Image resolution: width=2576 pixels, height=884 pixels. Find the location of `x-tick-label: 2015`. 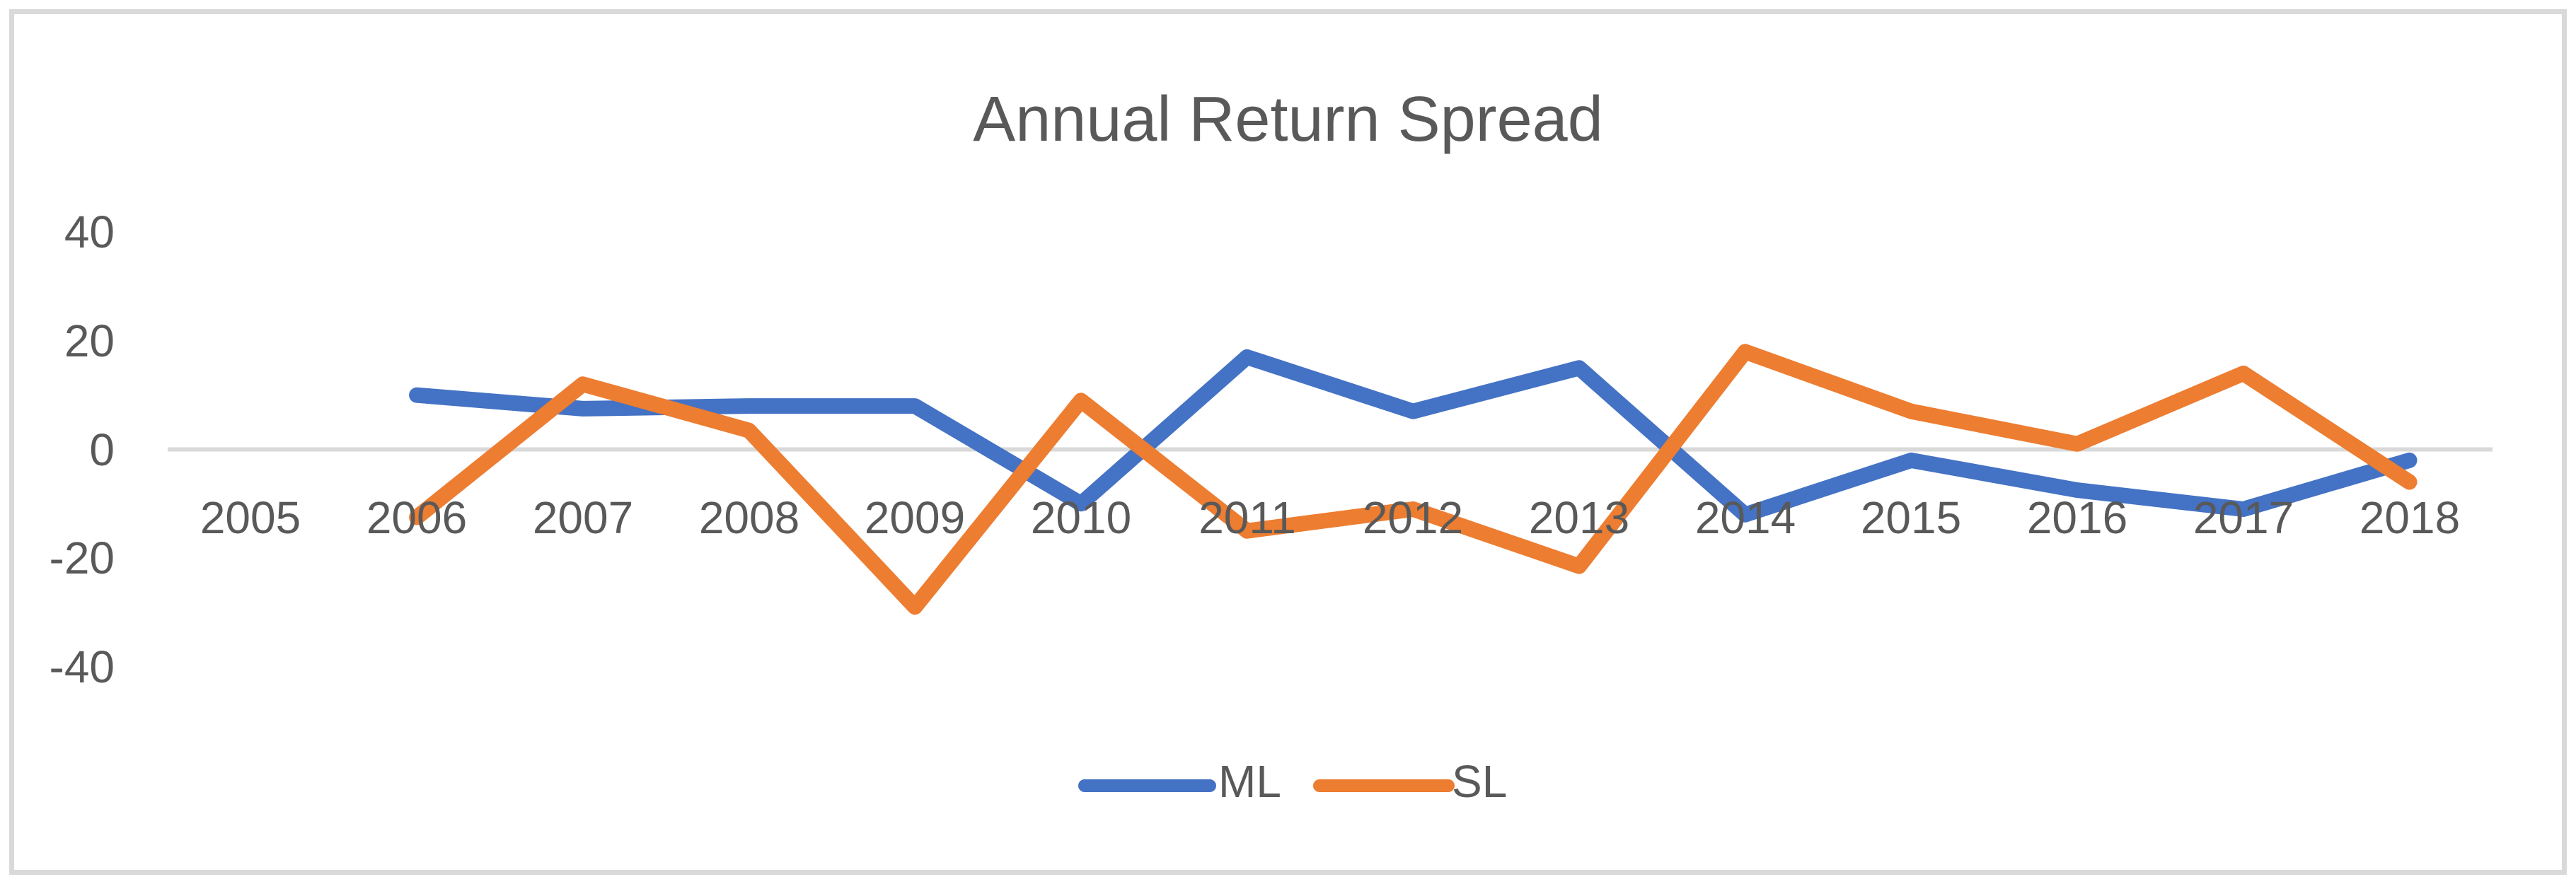

x-tick-label: 2015 is located at coordinates (1911, 518).